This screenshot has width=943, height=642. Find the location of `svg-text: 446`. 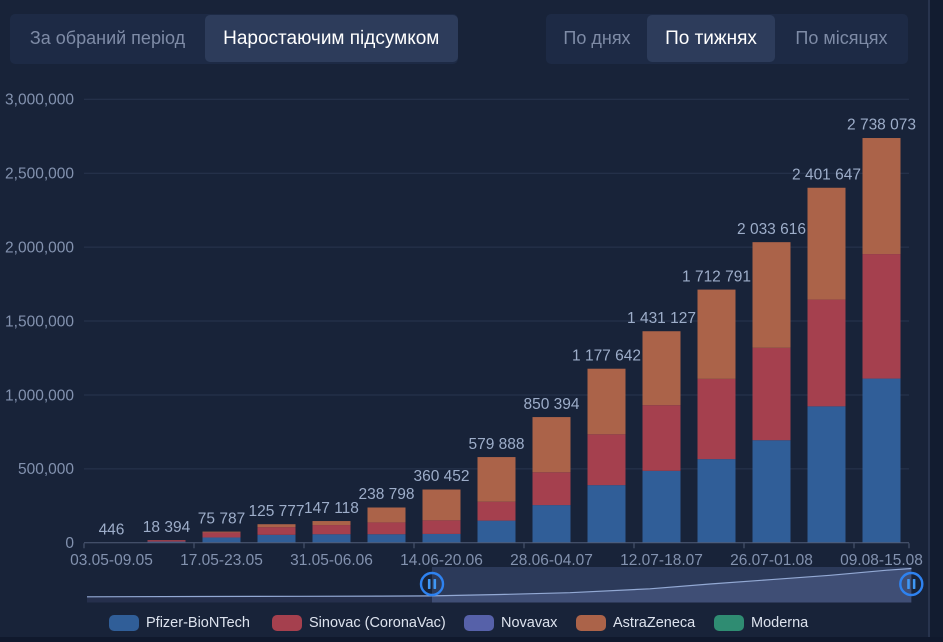

svg-text: 446 is located at coordinates (112, 529).